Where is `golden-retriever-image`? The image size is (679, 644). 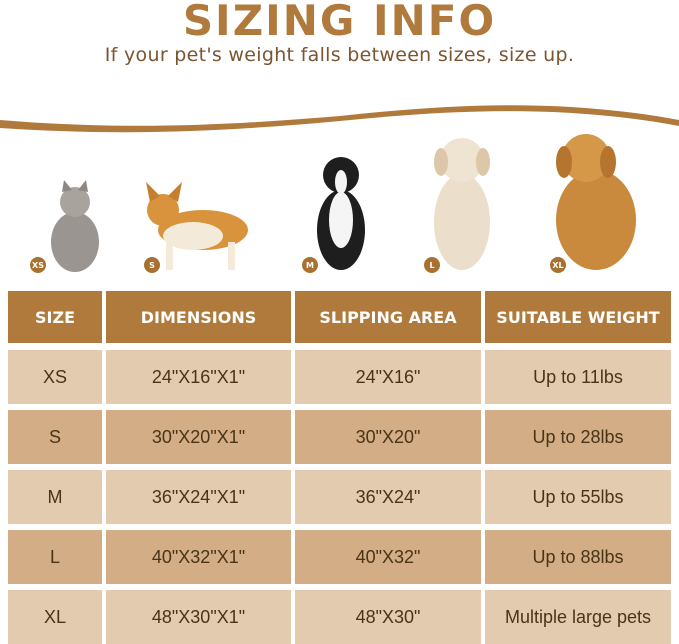 golden-retriever-image is located at coordinates (596, 202).